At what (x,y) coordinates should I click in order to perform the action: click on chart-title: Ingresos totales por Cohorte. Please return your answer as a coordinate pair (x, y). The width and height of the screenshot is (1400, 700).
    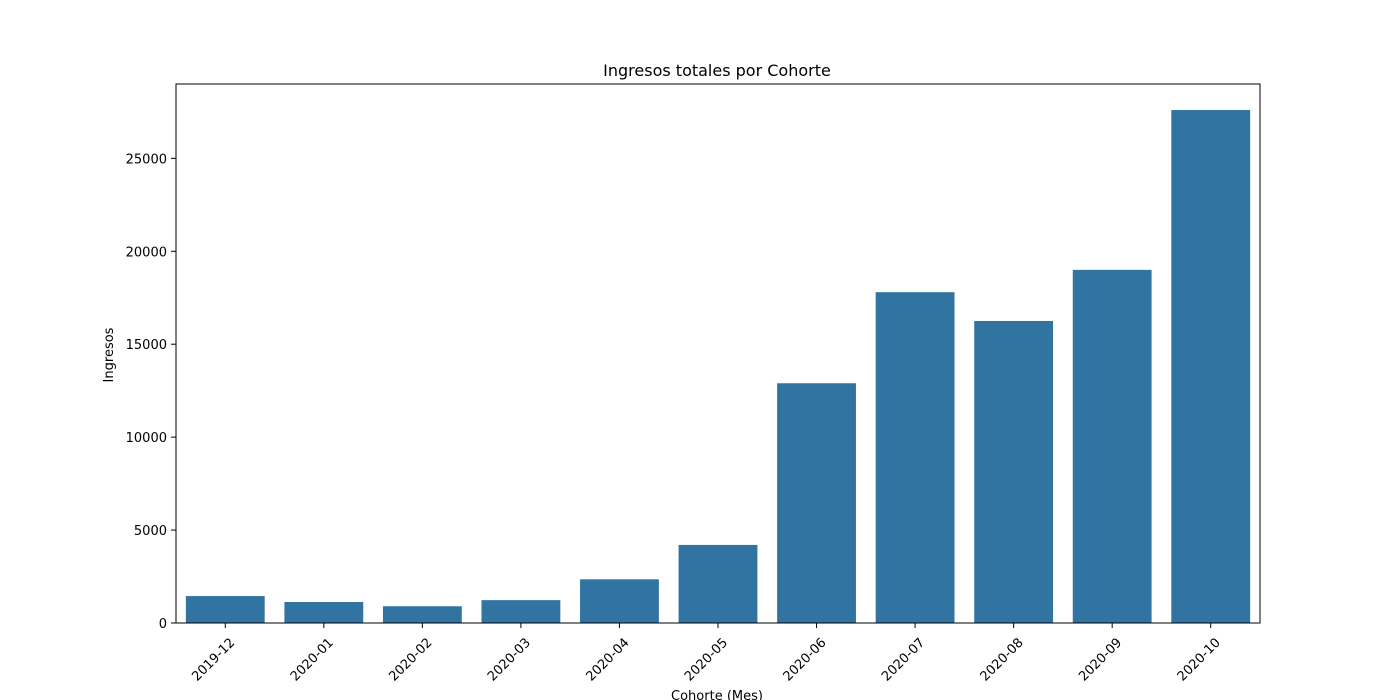
    Looking at the image, I should click on (717, 70).